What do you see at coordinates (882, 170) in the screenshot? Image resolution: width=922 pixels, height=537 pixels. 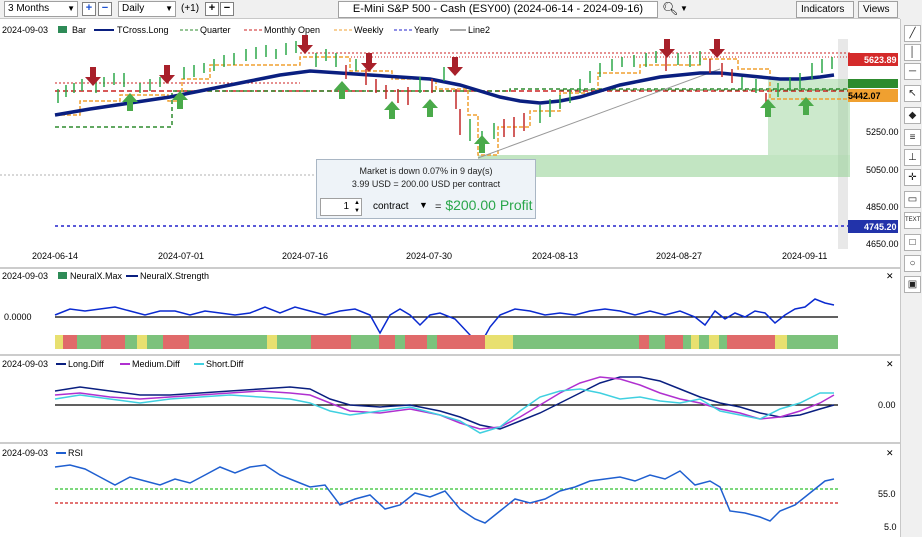 I see `price-axis-label: 5050.00` at bounding box center [882, 170].